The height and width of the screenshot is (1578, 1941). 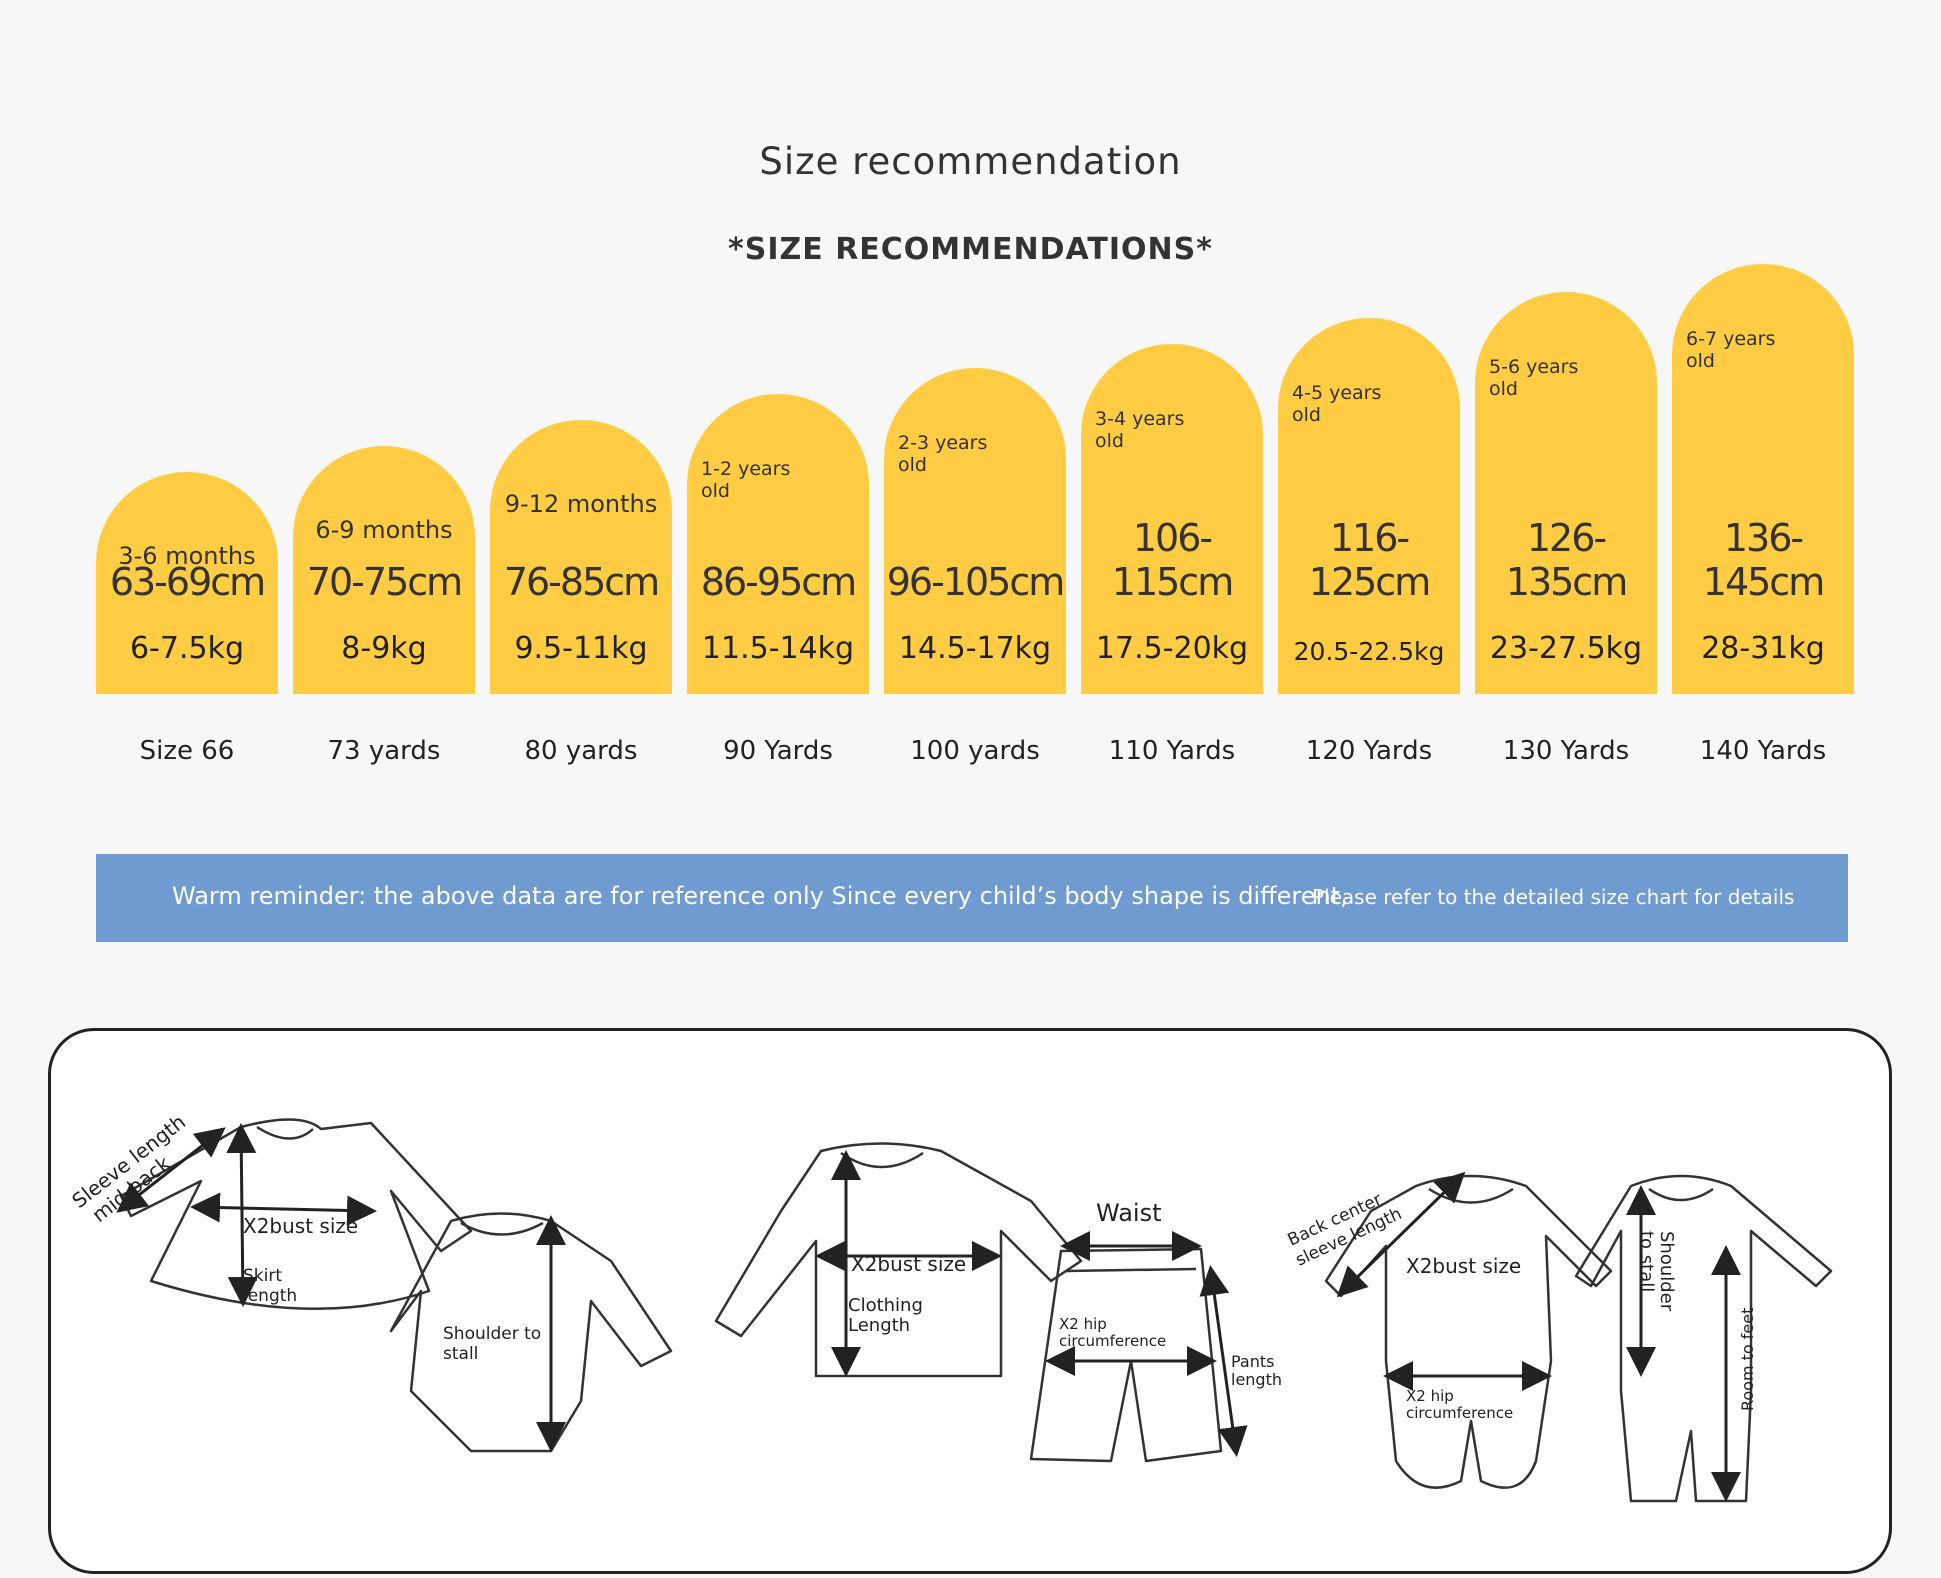 I want to click on size-arch: 1-2 years old 86-95cm 11.5-14kg, so click(x=778, y=544).